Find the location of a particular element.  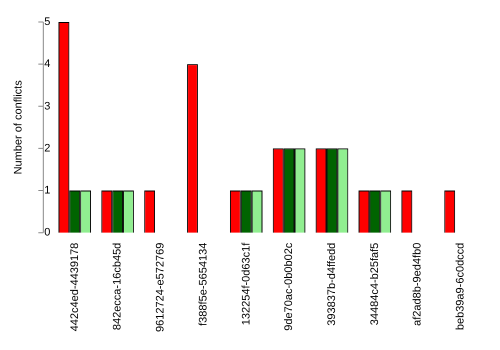

x-tick-label: f388f5e-5654134 is located at coordinates (203, 284).